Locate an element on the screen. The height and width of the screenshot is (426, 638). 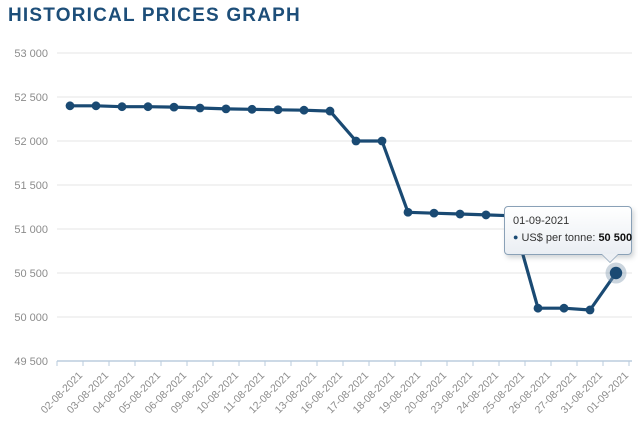
data-point-20-08-2021 is located at coordinates (434, 213).